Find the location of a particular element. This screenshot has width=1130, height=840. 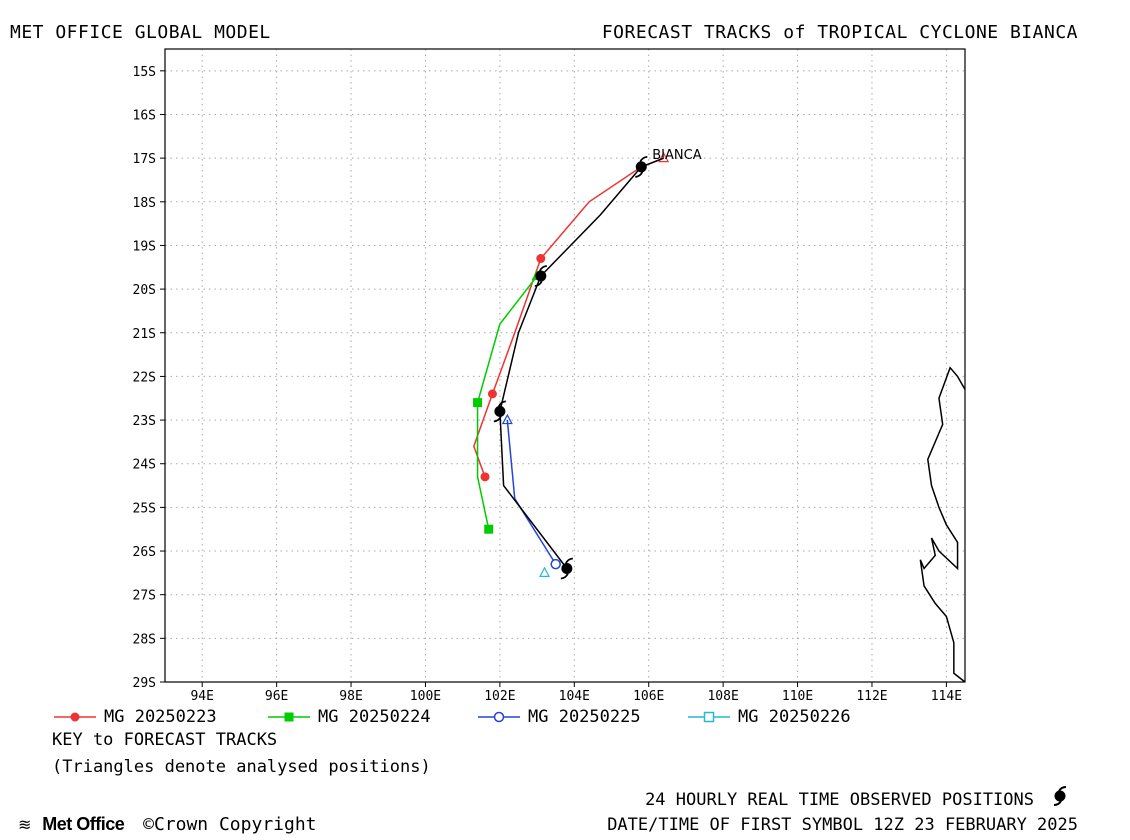

y-tick-label: 27S is located at coordinates (144, 596).